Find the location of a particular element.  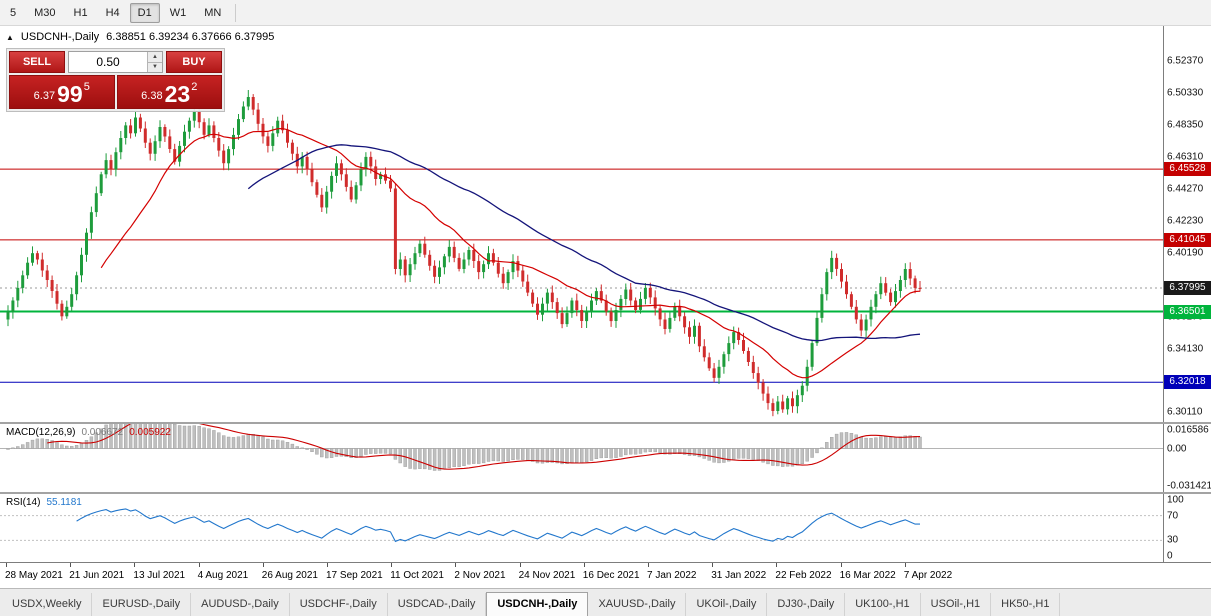

time-label: 28 May 2021 is located at coordinates (34, 575).